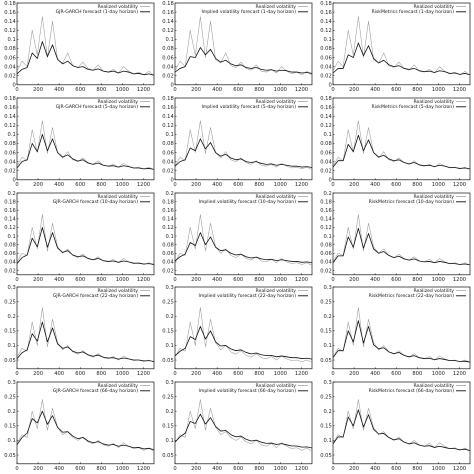 The height and width of the screenshot is (474, 474). I want to click on y-tick-label: 0.08, so click(10, 144).